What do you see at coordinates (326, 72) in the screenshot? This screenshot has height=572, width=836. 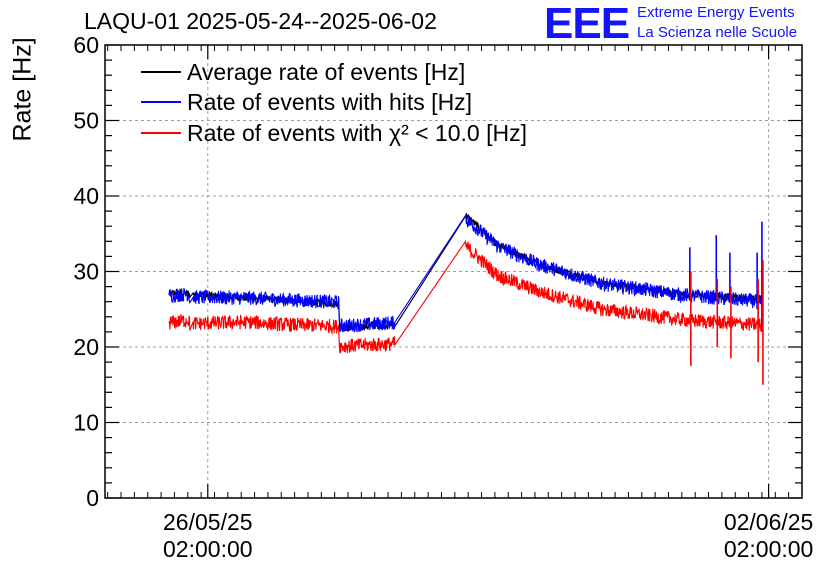 I see `legend-label: Average rate of events [Hz]` at bounding box center [326, 72].